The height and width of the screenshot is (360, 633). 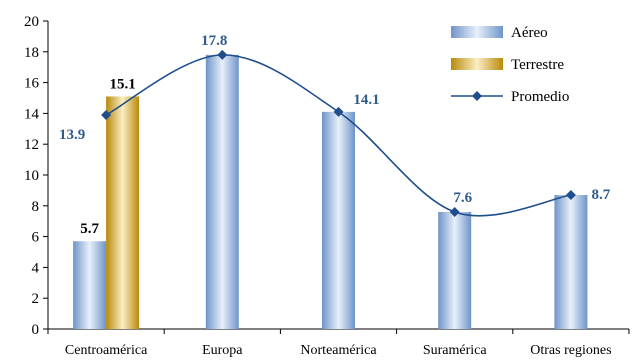 What do you see at coordinates (36, 330) in the screenshot?
I see `y-tick-label: 0` at bounding box center [36, 330].